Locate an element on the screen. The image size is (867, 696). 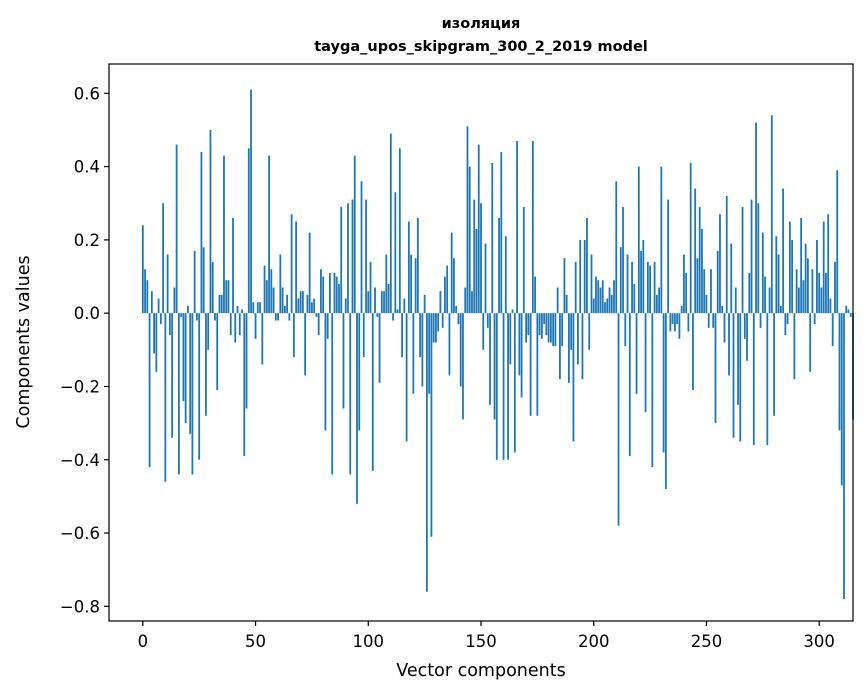
chart-subtitle: tayga_upos_skipgram_300_2_2019 model is located at coordinates (481, 47).